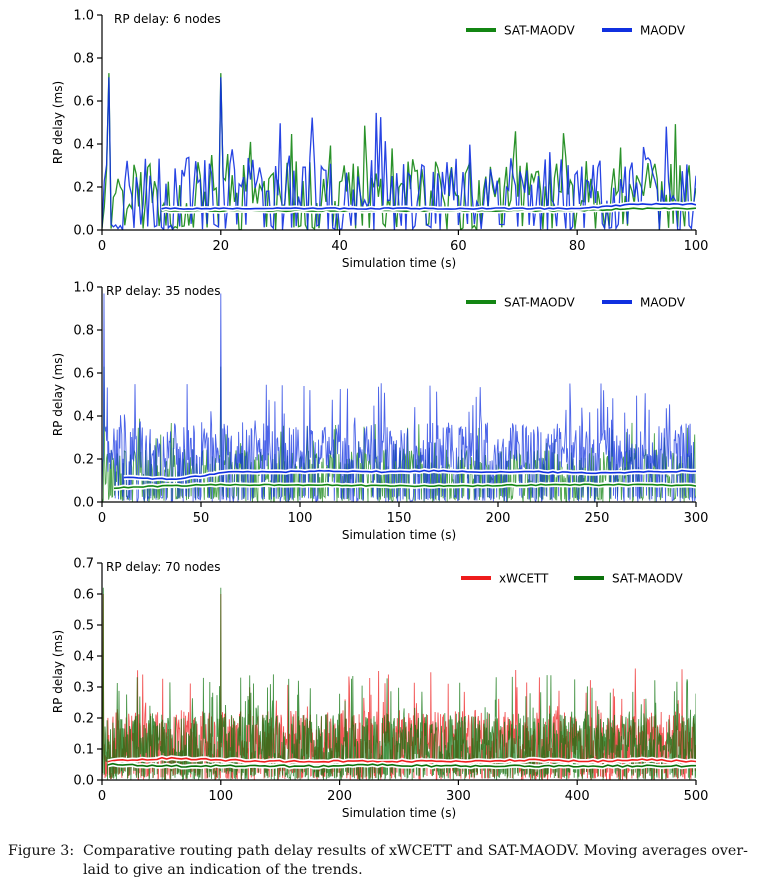 The height and width of the screenshot is (893, 768). What do you see at coordinates (83, 626) in the screenshot?
I see `y-tick-label: 0.5` at bounding box center [83, 626].